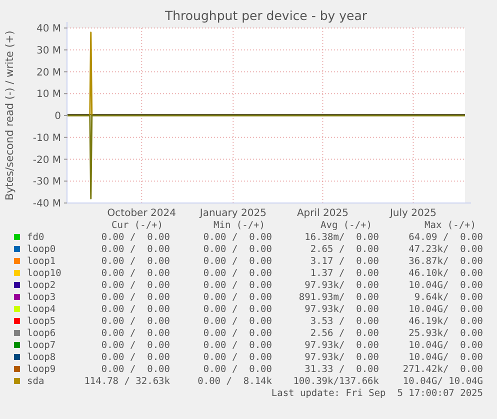  Describe the element at coordinates (48, 94) in the screenshot. I see `y-tick-label: 10 M` at that location.